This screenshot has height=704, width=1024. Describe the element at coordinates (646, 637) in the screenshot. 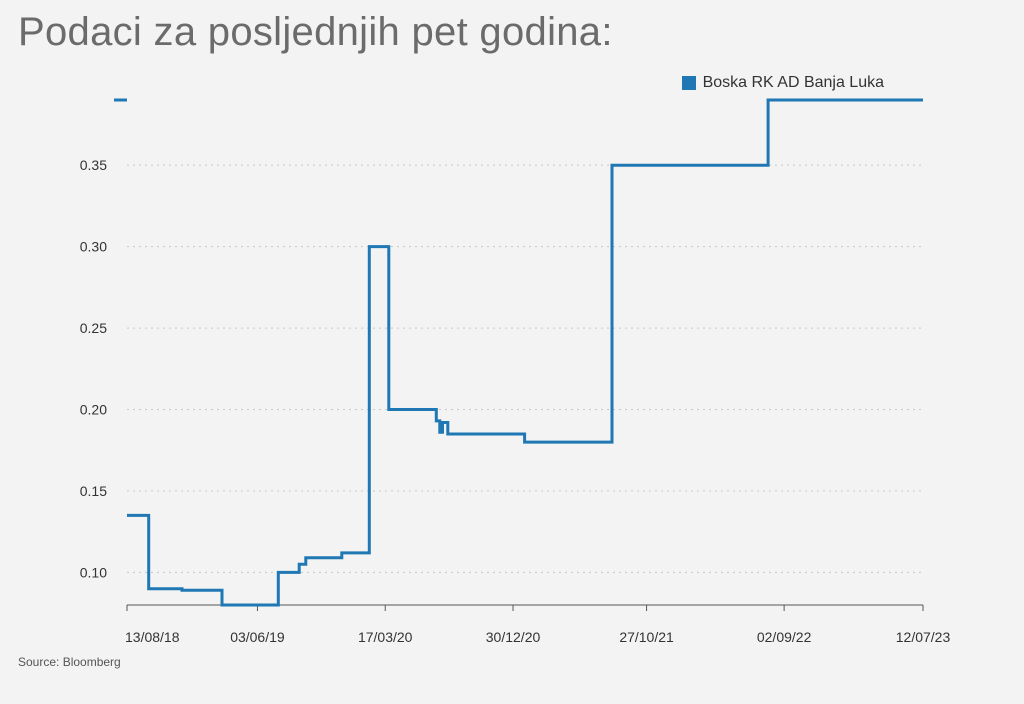

I see `x-tick-label: 27/10/21` at that location.